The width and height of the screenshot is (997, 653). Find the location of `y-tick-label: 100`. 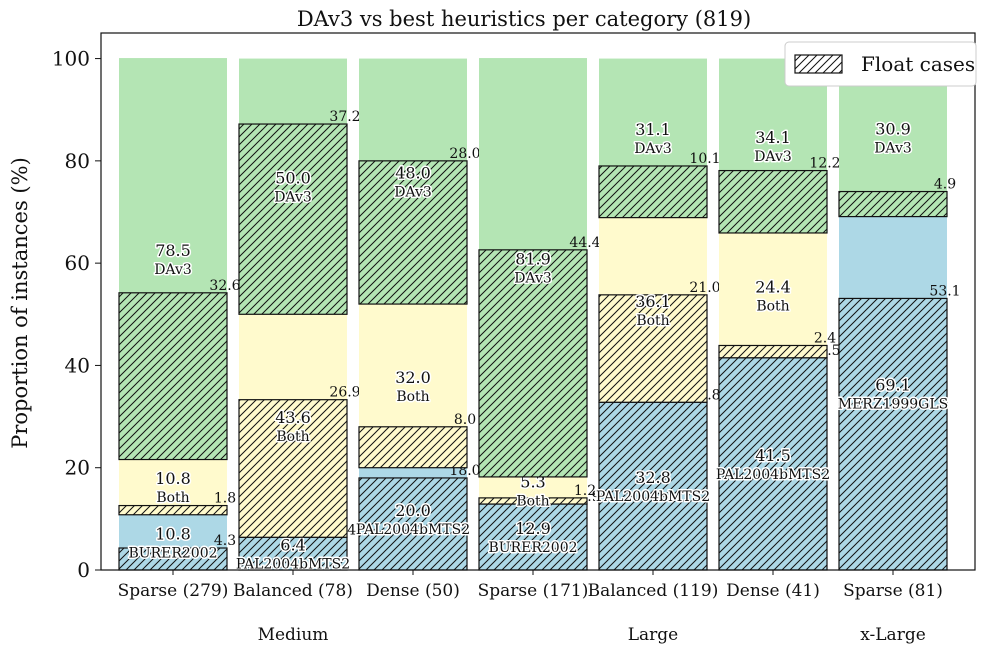

y-tick-label: 100 is located at coordinates (71, 59).